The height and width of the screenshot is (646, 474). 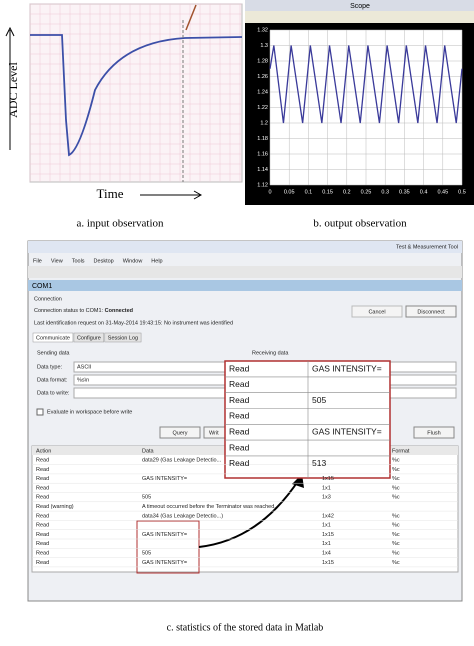 I want to click on tab-label: Communicate, so click(x=53, y=338).